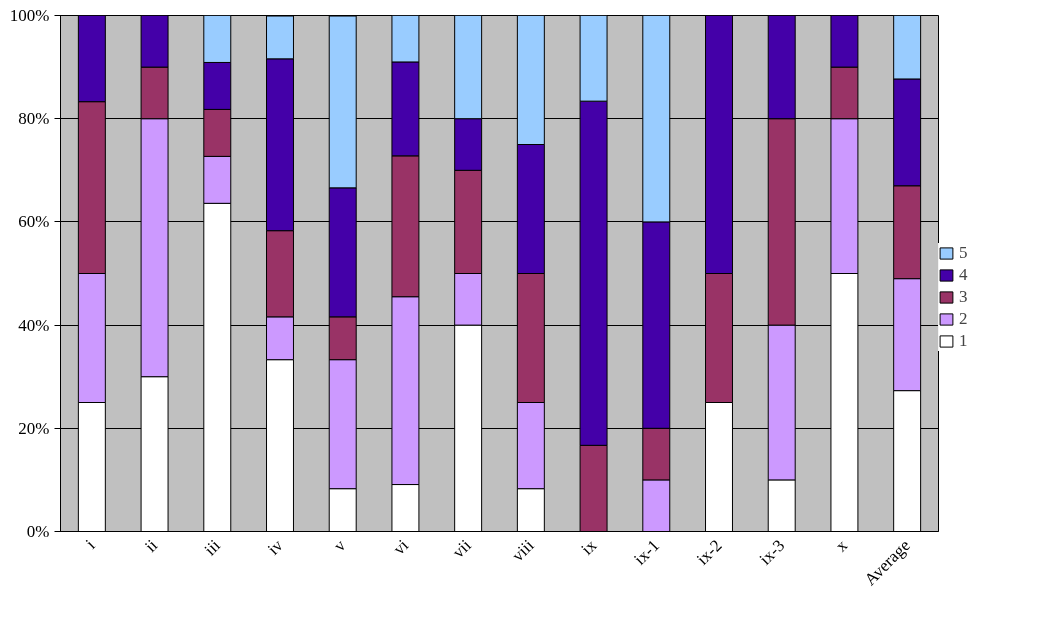 This screenshot has width=1043, height=628. Describe the element at coordinates (523, 550) in the screenshot. I see `x-tick-label: viii` at that location.